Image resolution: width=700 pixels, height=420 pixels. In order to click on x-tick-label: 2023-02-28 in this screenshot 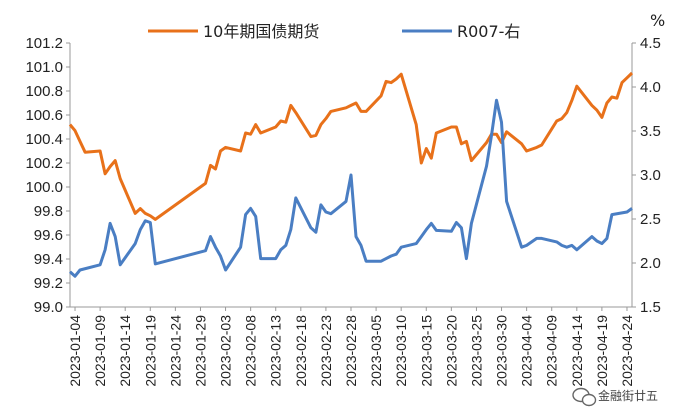, I will do `click(351, 351)`.